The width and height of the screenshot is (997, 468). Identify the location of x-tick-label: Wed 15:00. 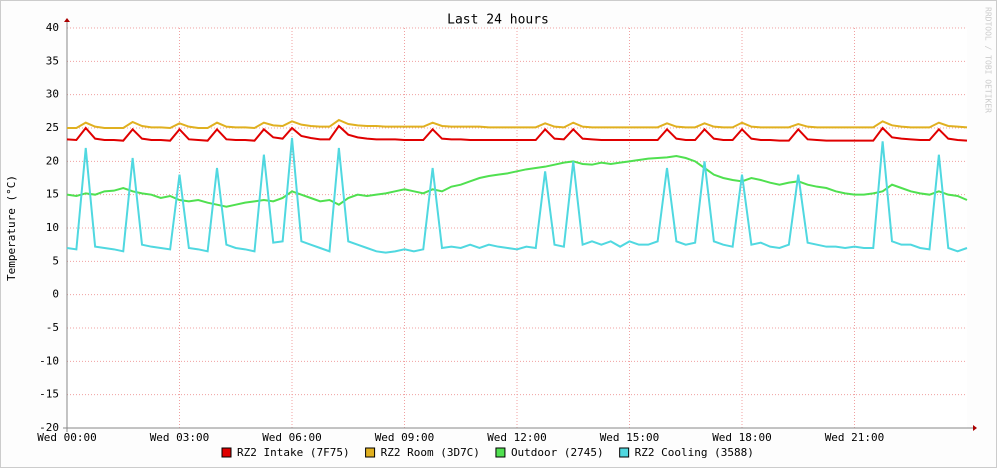
(630, 437).